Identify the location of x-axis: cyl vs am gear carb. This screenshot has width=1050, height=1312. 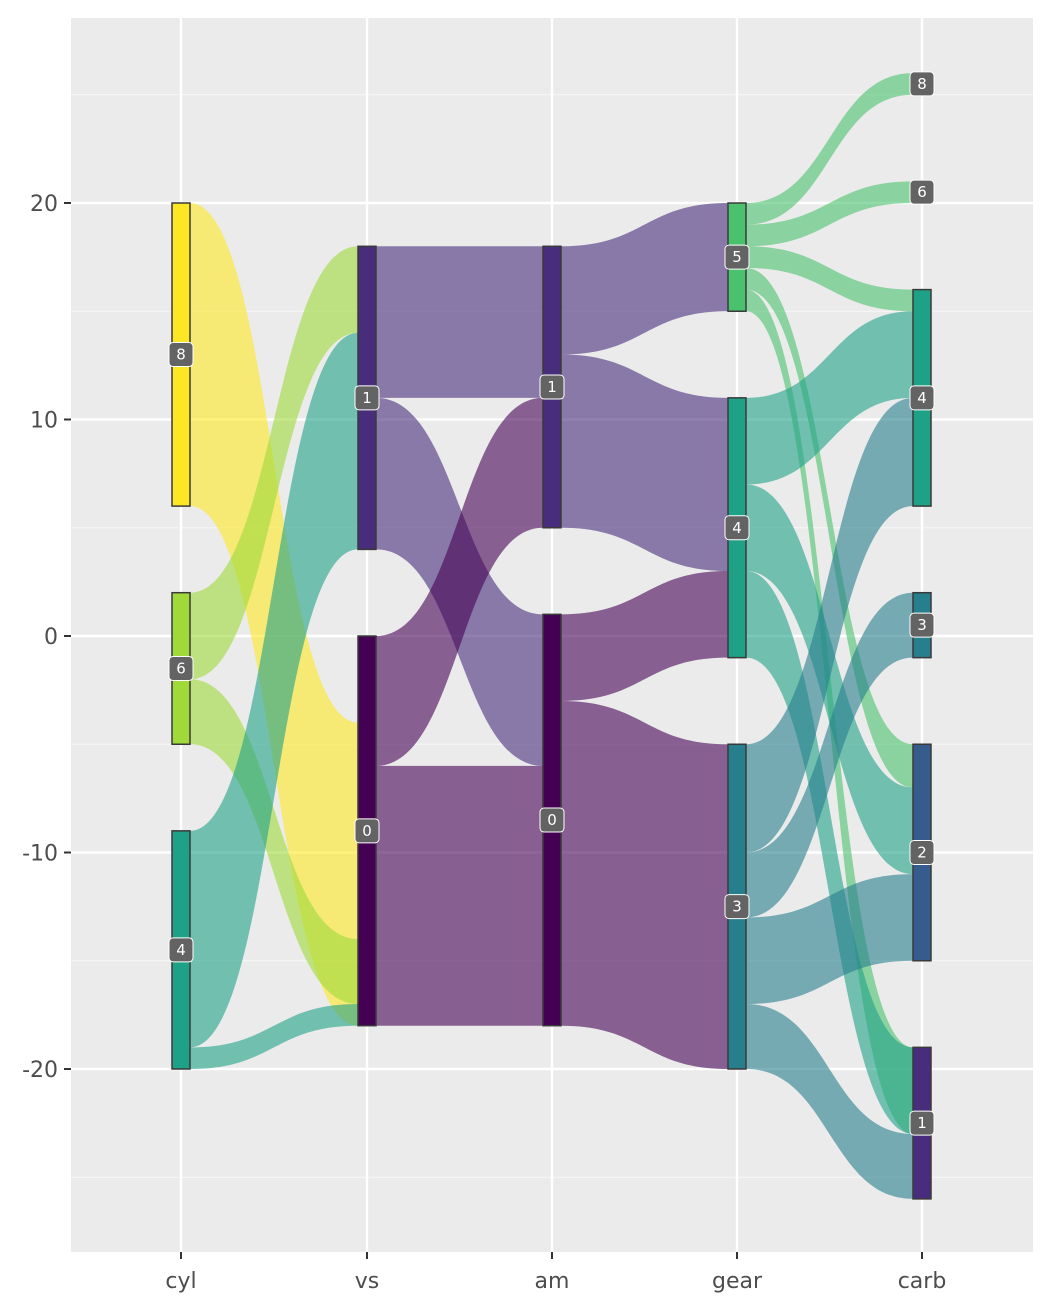
(555, 1273).